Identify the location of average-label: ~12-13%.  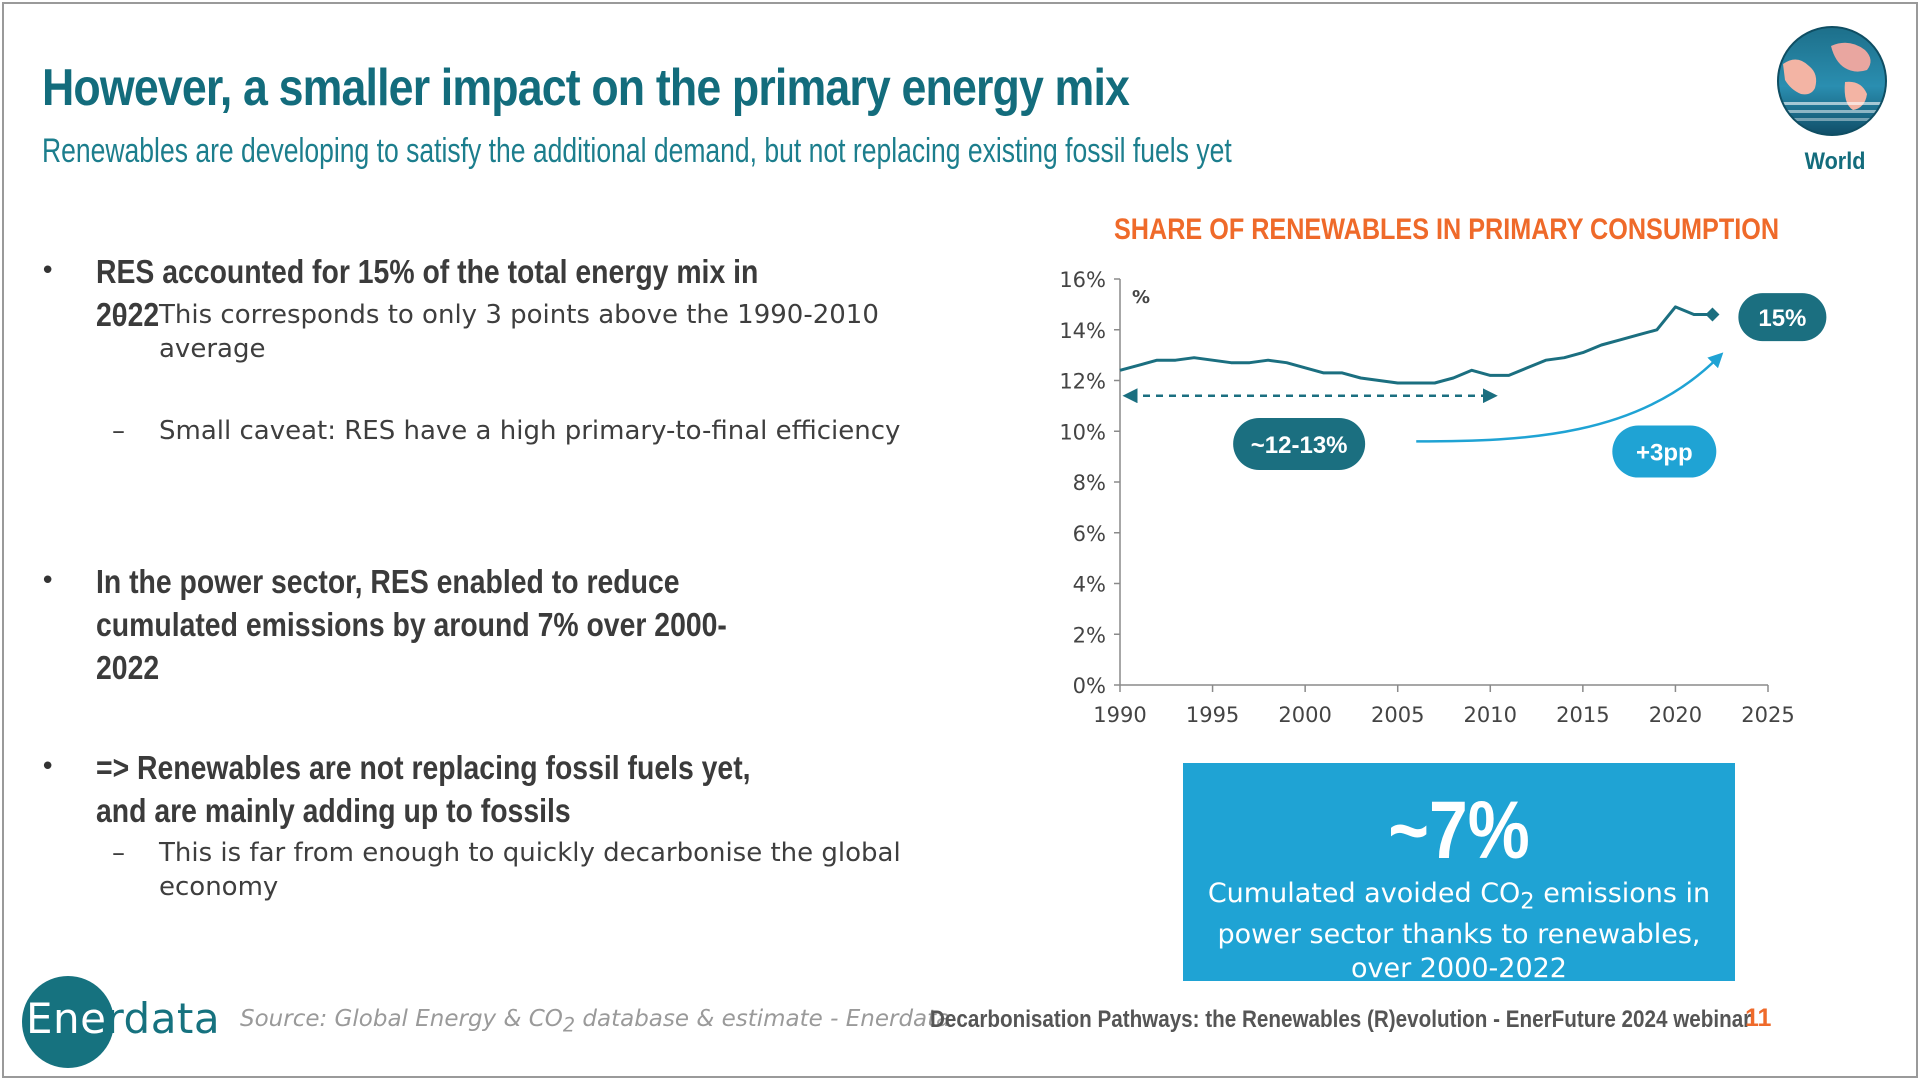
(1299, 445).